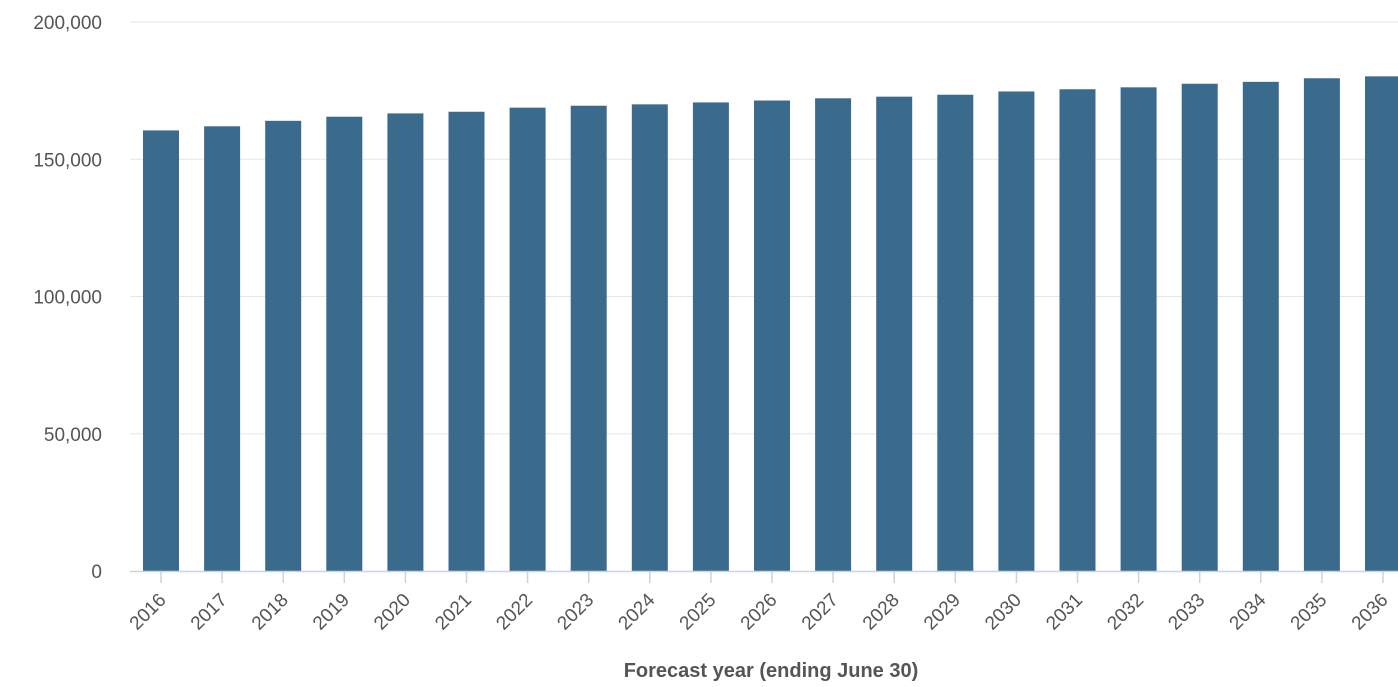 This screenshot has width=1398, height=687. I want to click on y-tick-label: 50,000, so click(73, 435).